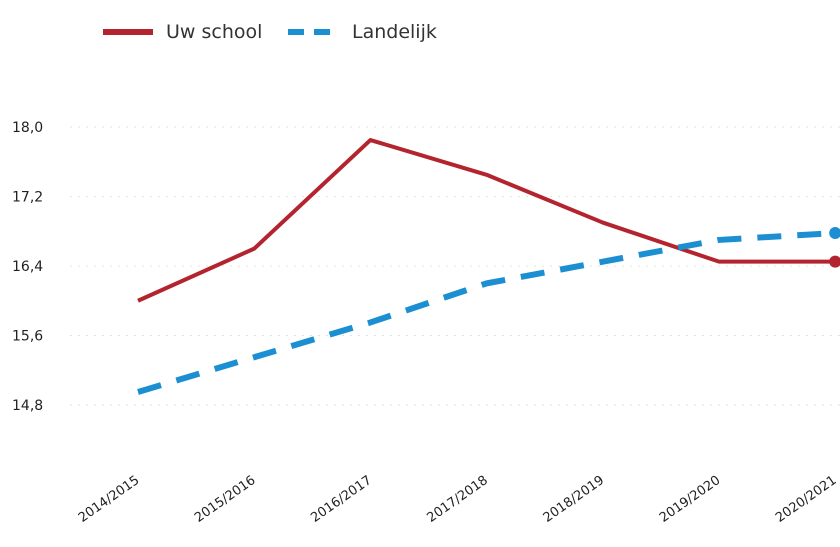  I want to click on x-tick-label: 2019/2020, so click(690, 499).